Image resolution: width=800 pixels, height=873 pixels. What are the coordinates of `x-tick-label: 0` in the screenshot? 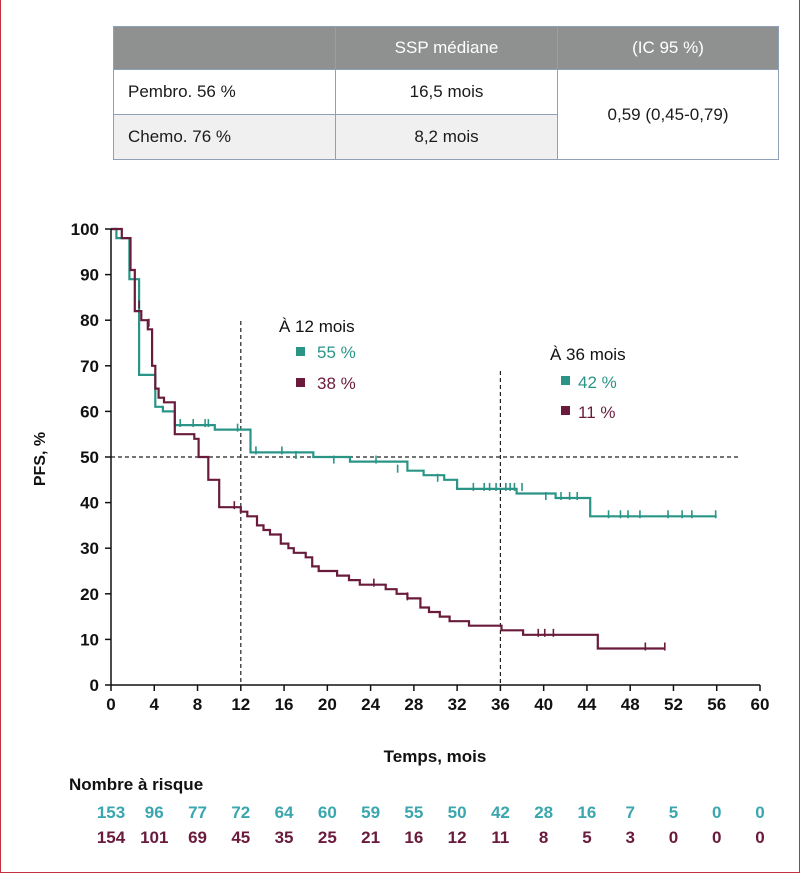 It's located at (110, 704).